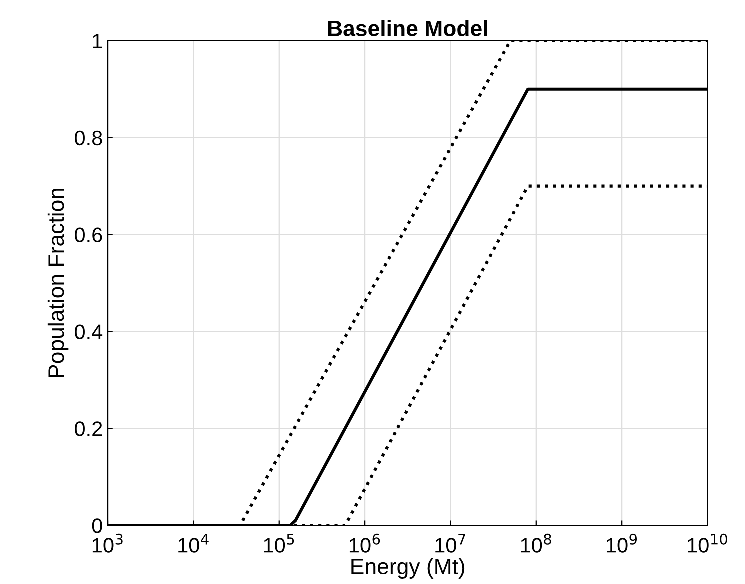 This screenshot has height=584, width=745. I want to click on x-tick-label: 10$^{8}$, so click(536, 543).